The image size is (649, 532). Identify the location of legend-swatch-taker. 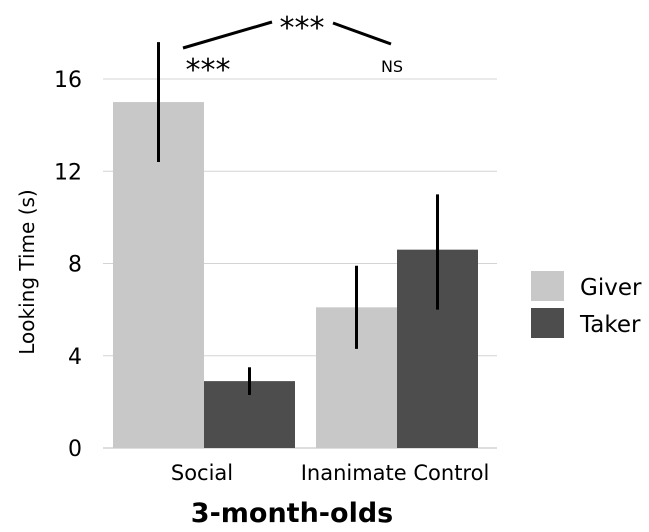
(547, 323).